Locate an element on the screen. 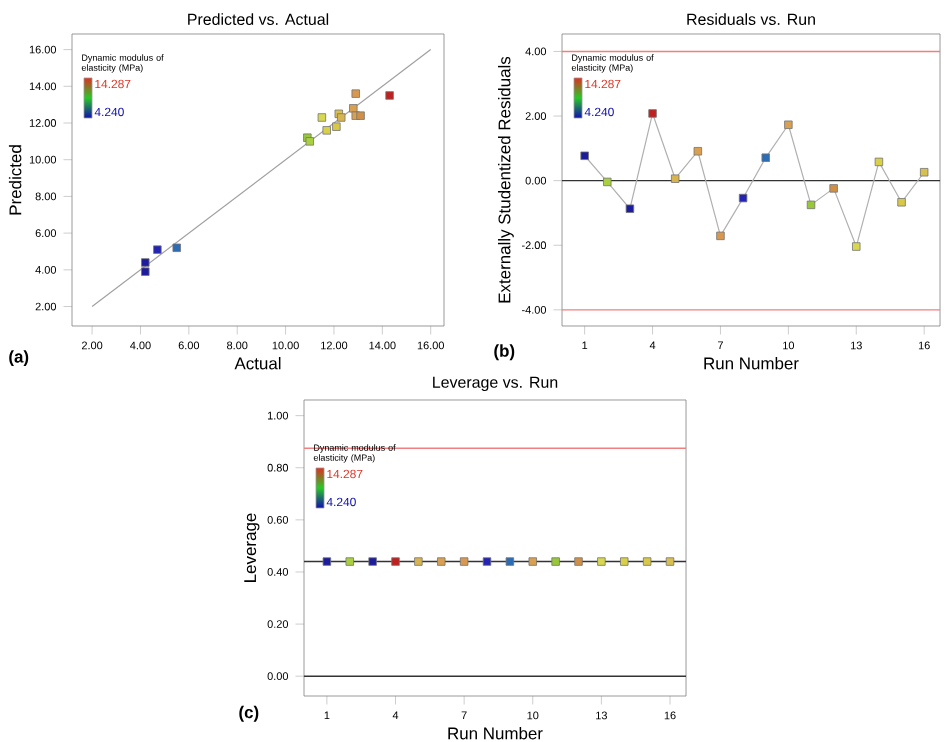  text: (a) is located at coordinates (19, 358).